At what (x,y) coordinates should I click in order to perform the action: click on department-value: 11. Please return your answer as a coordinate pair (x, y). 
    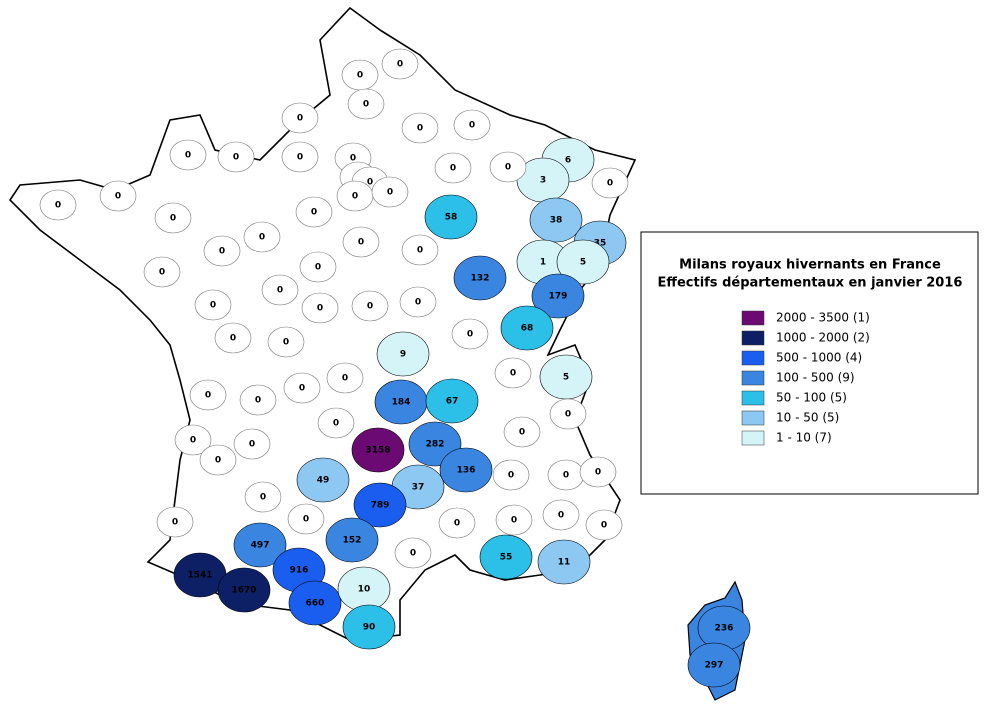
    Looking at the image, I should click on (564, 563).